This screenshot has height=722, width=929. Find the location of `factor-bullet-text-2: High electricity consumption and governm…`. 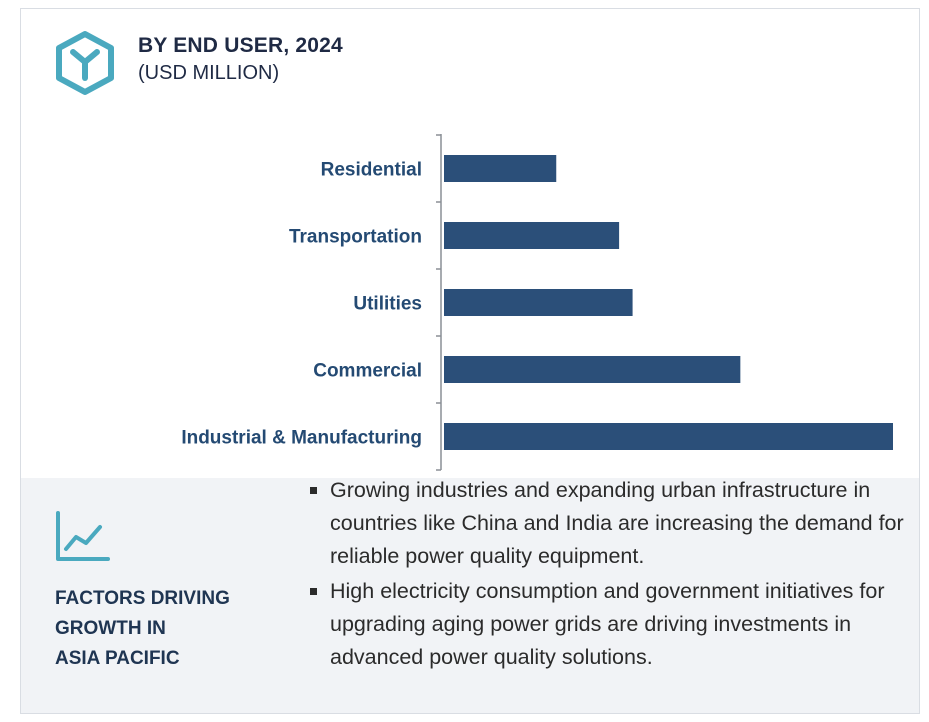

factor-bullet-text-2: High electricity consumption and governm… is located at coordinates (607, 624).